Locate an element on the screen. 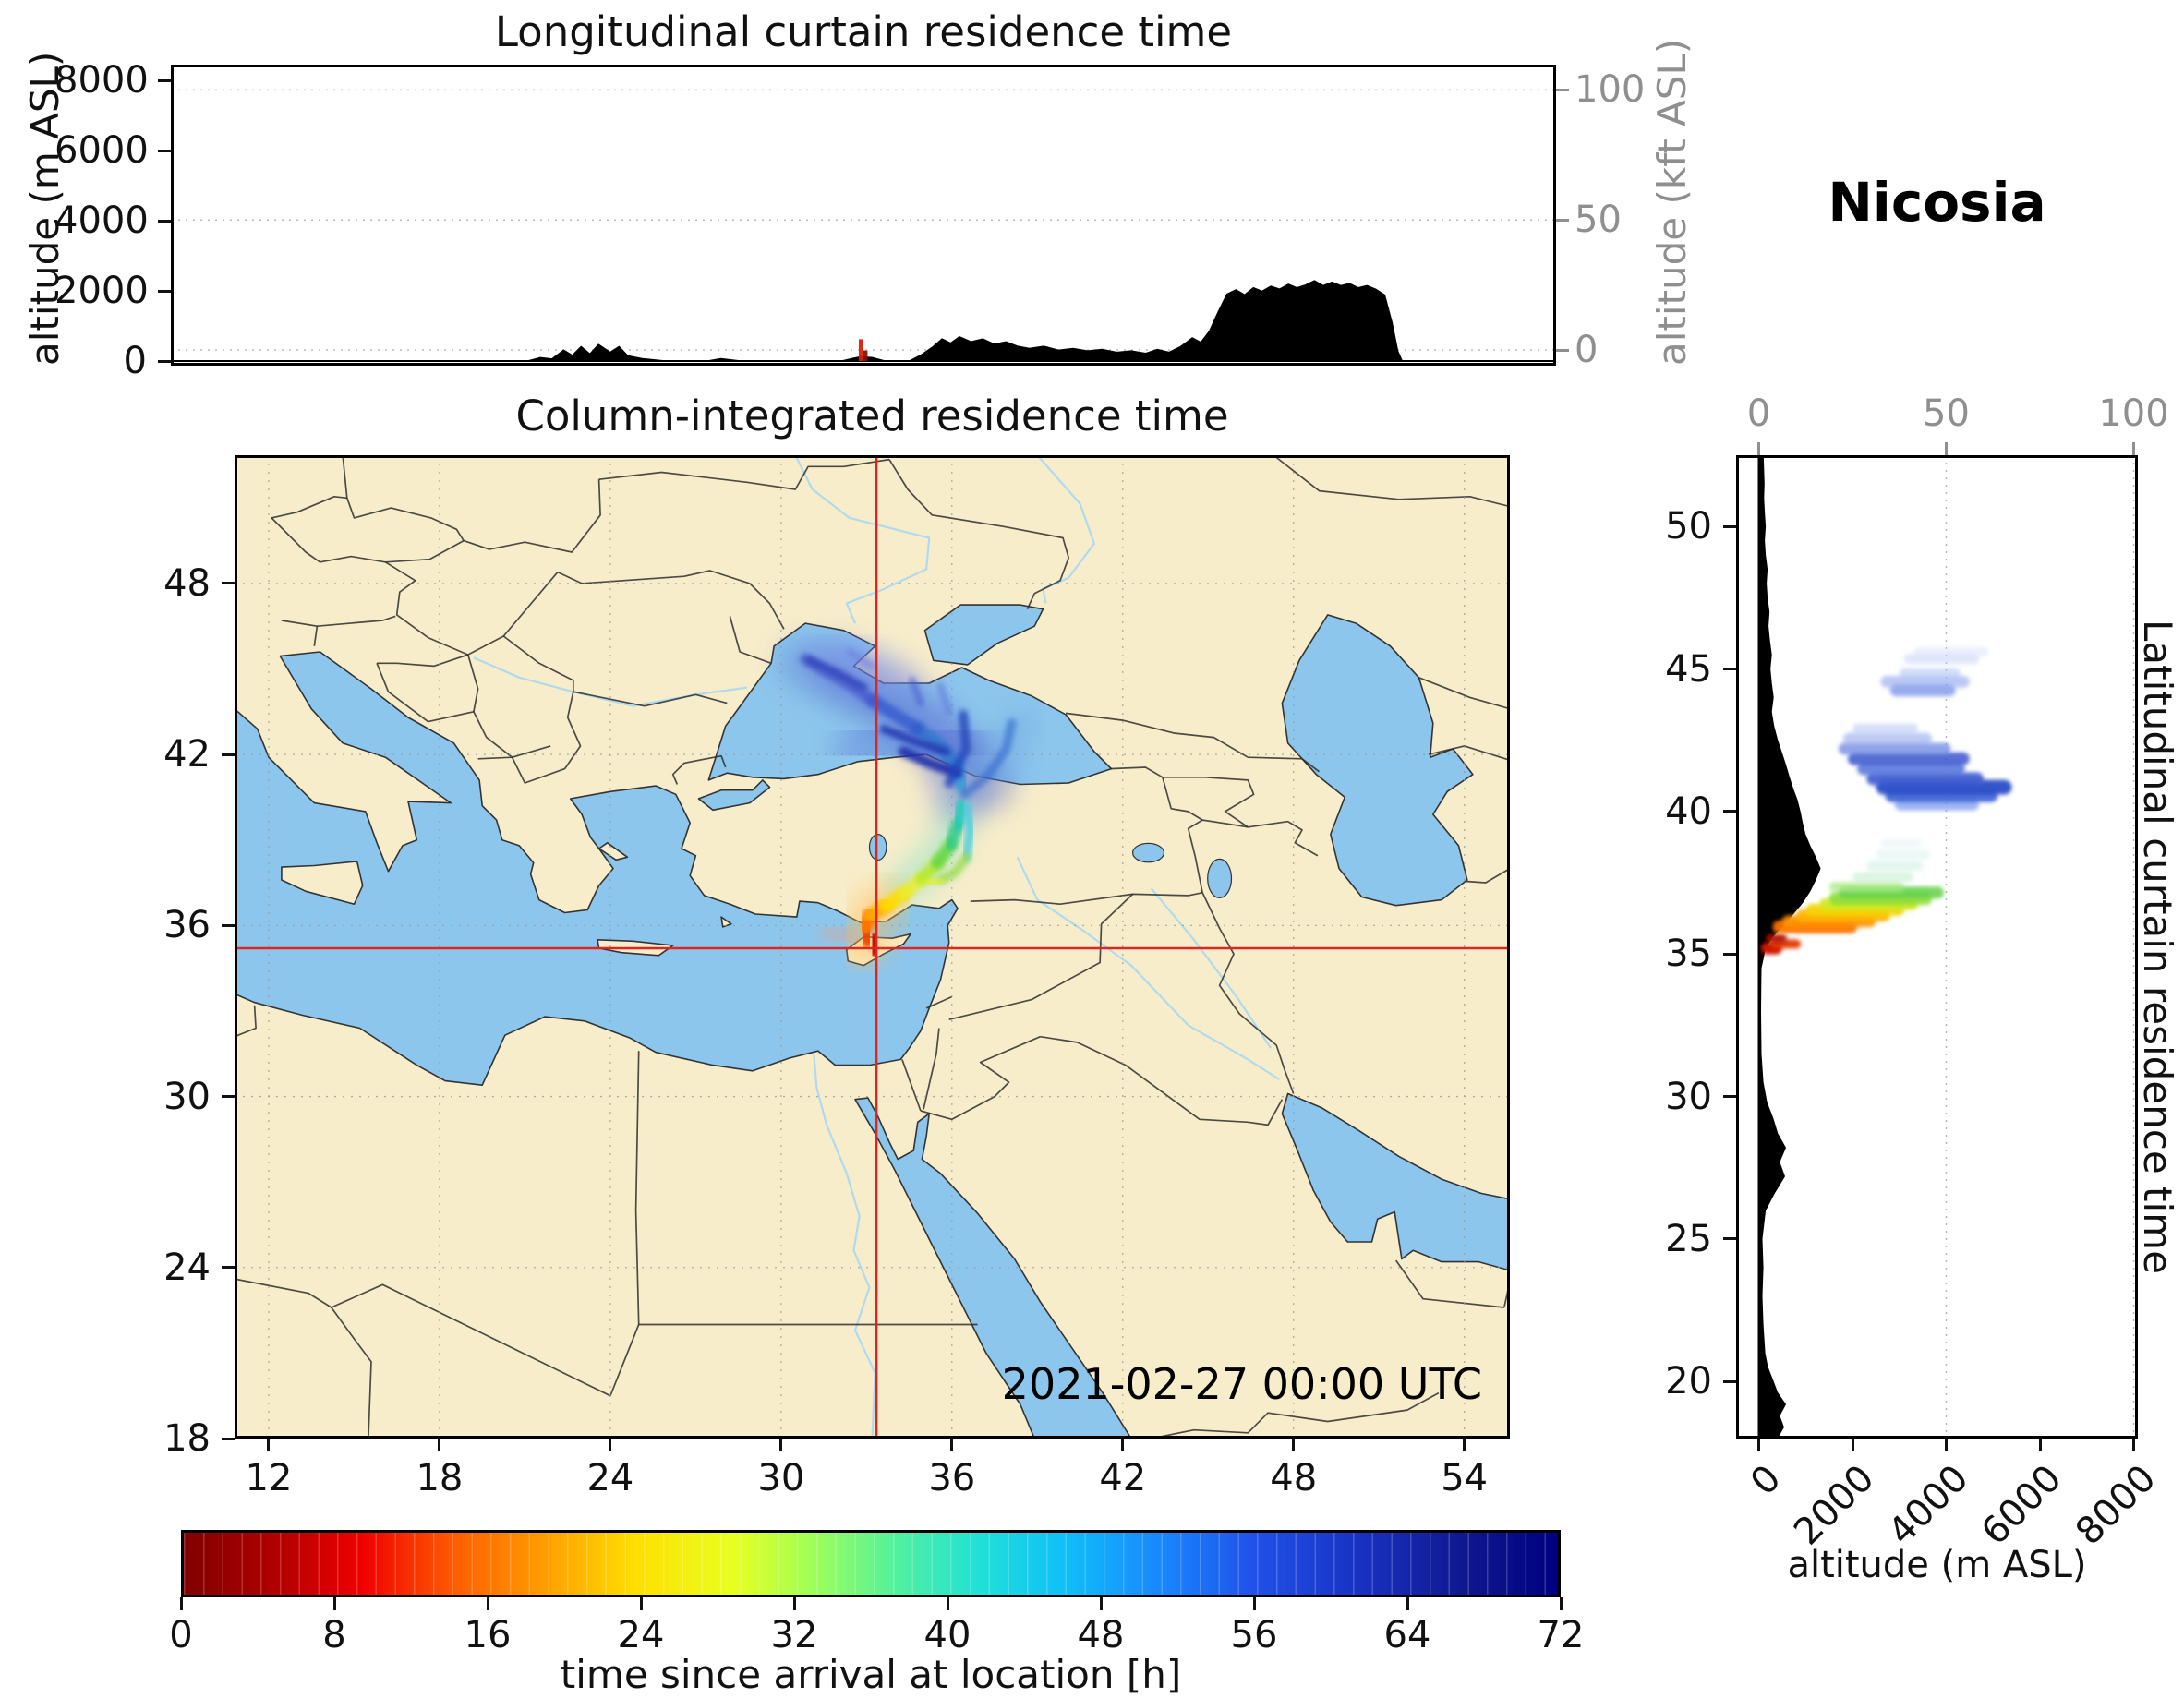 The width and height of the screenshot is (2184, 1698). longitudinal-curtain-canvas is located at coordinates (863, 215).